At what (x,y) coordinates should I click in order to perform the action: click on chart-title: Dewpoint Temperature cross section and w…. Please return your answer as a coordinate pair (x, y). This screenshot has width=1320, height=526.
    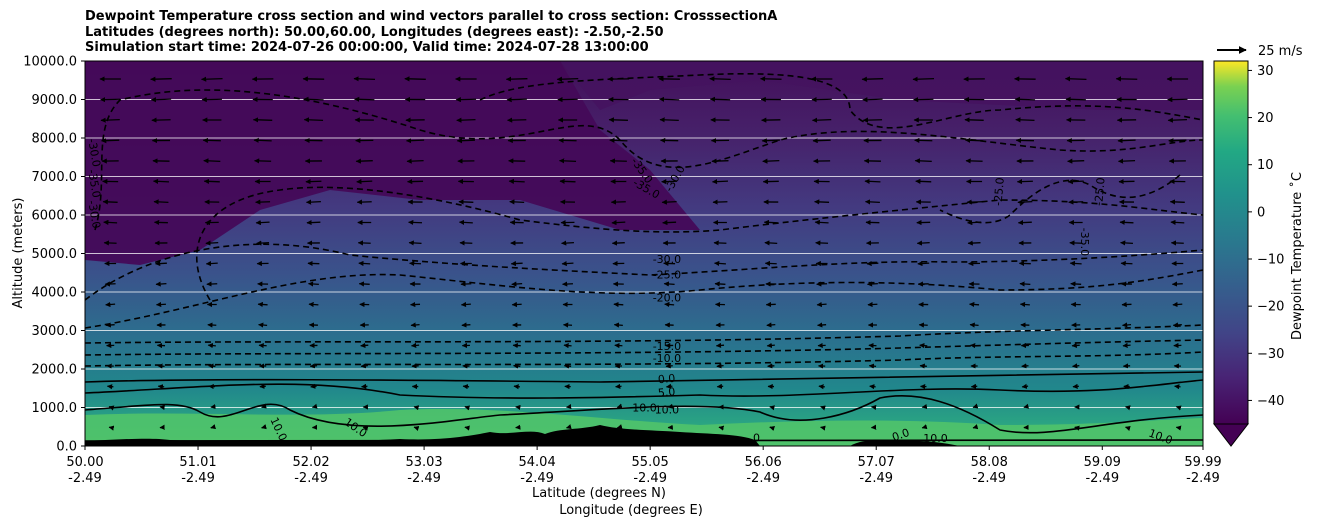
    Looking at the image, I should click on (431, 32).